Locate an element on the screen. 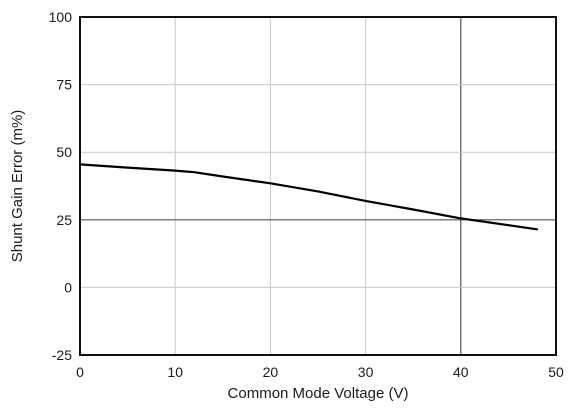 The height and width of the screenshot is (411, 571). y-tick-label: 0 is located at coordinates (68, 287).